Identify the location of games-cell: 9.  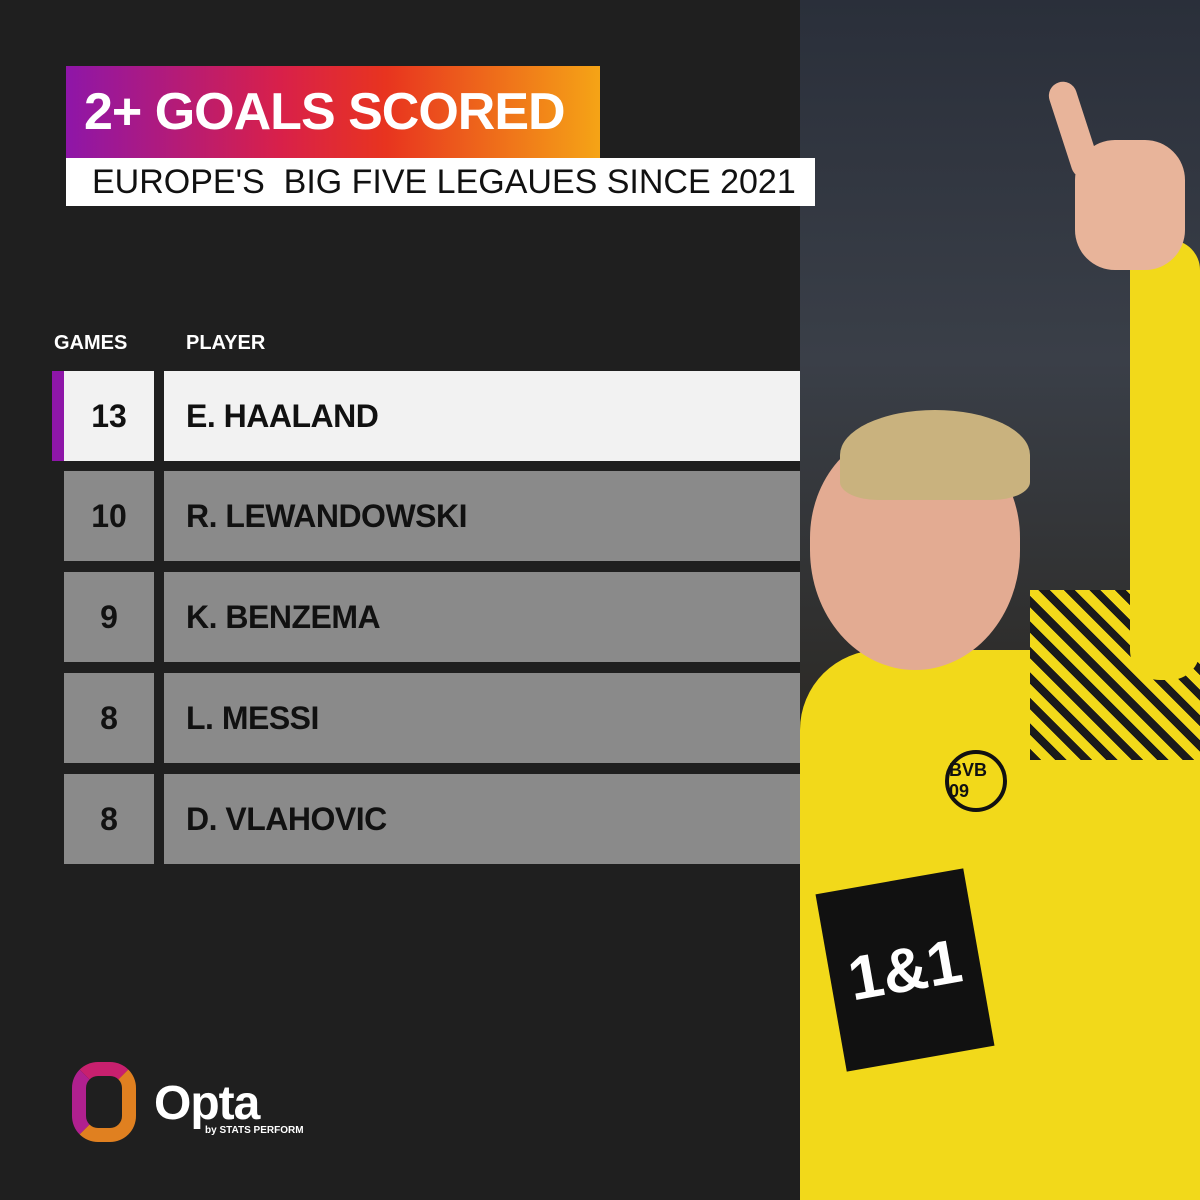
(109, 617).